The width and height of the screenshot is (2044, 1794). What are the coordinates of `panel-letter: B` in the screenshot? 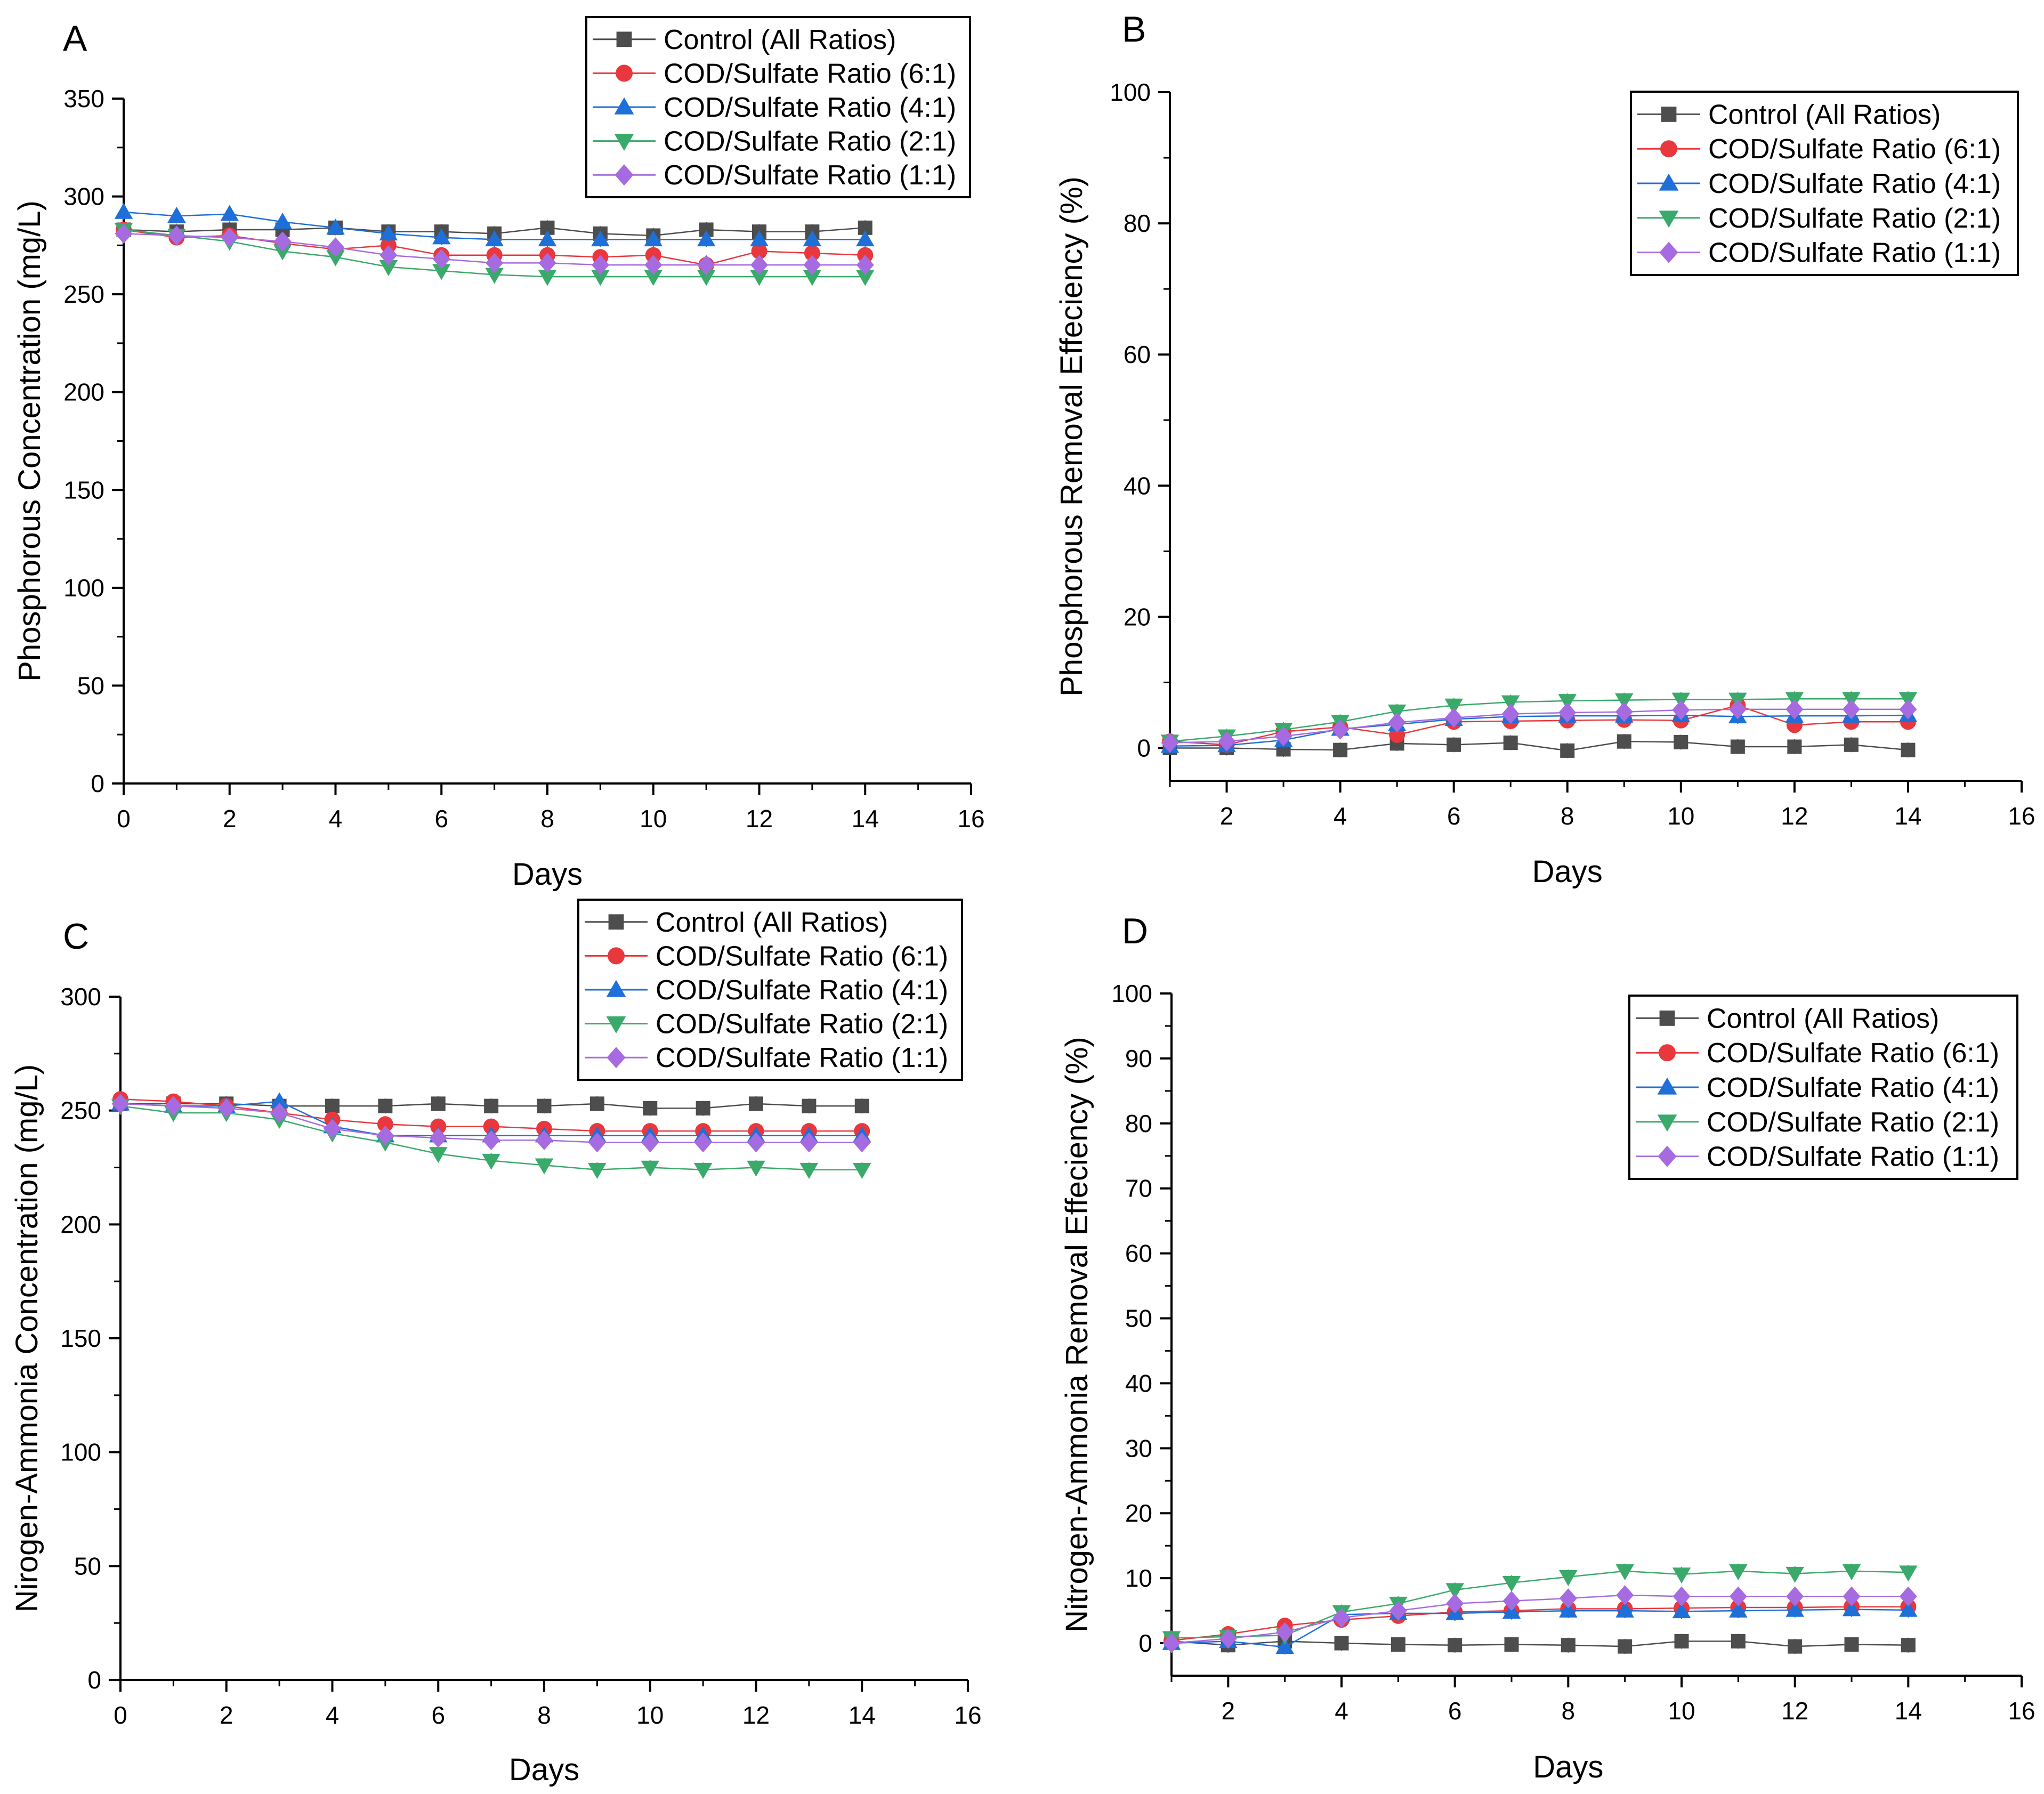 It's located at (1134, 29).